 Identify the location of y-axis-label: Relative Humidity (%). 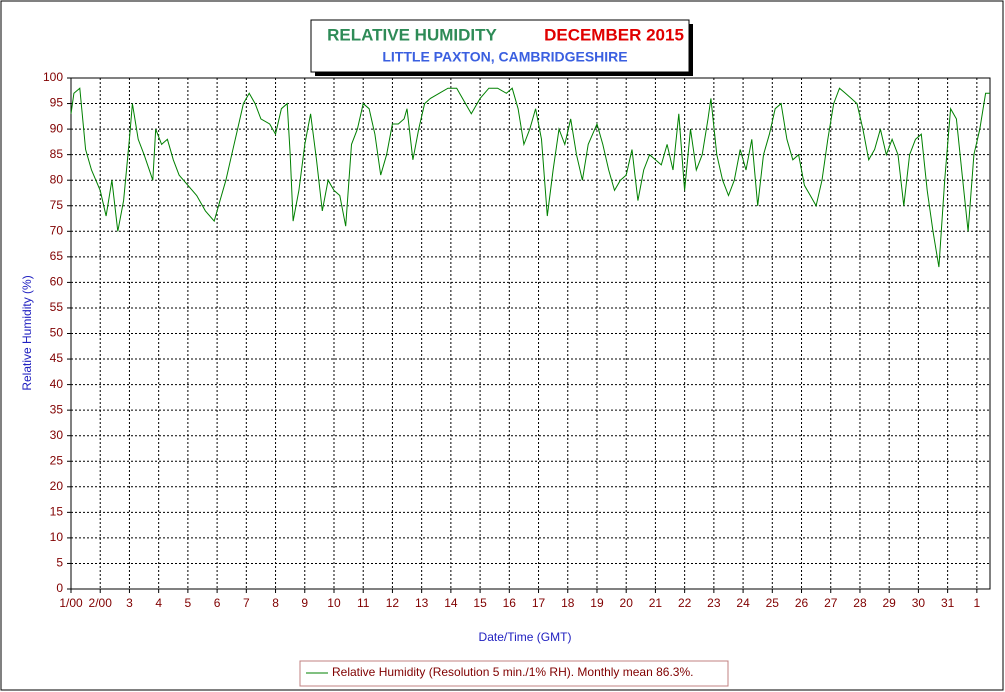
(27, 332).